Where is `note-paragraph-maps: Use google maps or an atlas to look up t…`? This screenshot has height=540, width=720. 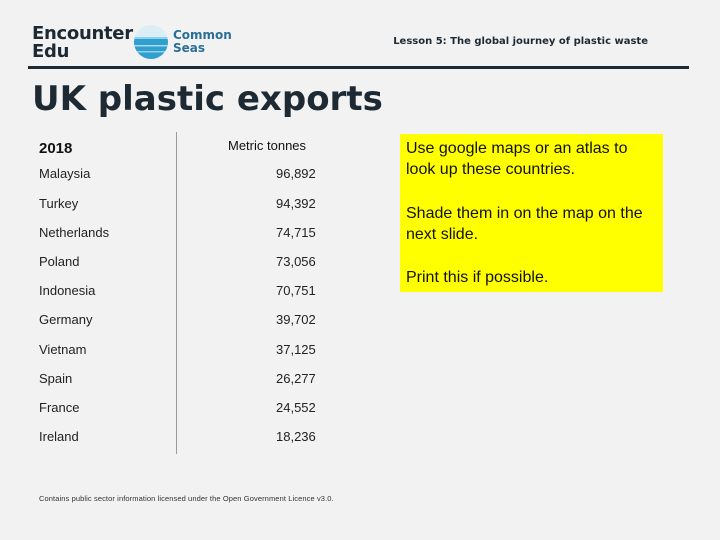
note-paragraph-maps: Use google maps or an atlas to look up t… is located at coordinates (517, 159).